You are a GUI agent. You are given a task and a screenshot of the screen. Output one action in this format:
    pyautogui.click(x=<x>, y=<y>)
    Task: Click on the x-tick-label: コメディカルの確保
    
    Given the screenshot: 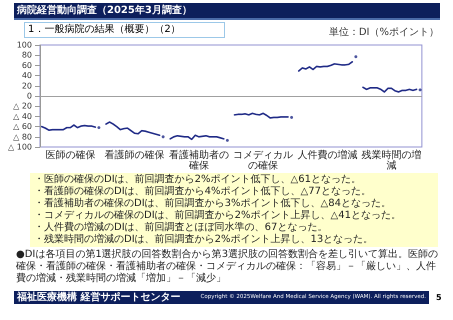 What is the action you would take?
    pyautogui.click(x=263, y=161)
    